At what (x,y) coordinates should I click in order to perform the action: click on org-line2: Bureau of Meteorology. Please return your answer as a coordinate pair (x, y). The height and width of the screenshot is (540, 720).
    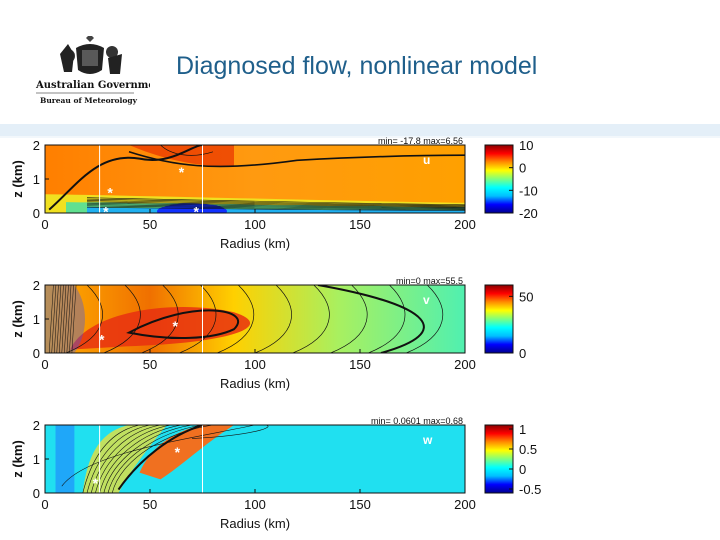
    Looking at the image, I should click on (89, 100).